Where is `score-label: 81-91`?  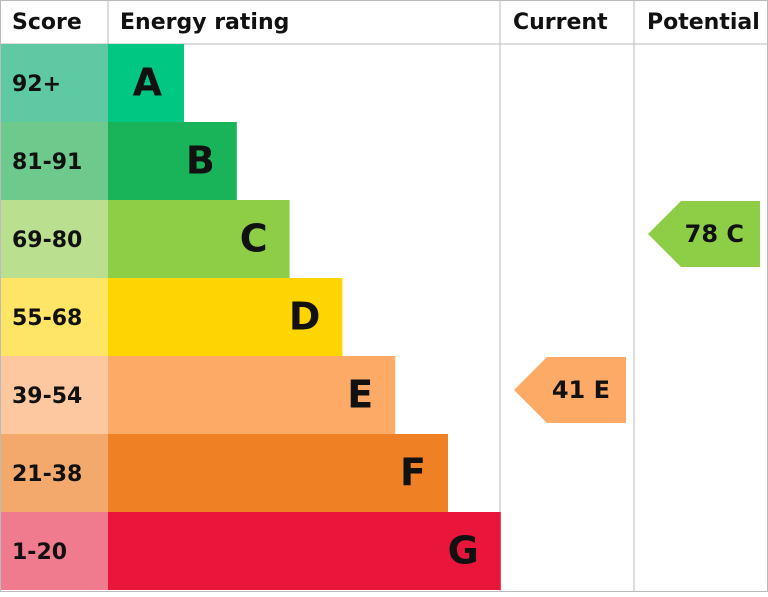 score-label: 81-91 is located at coordinates (47, 162).